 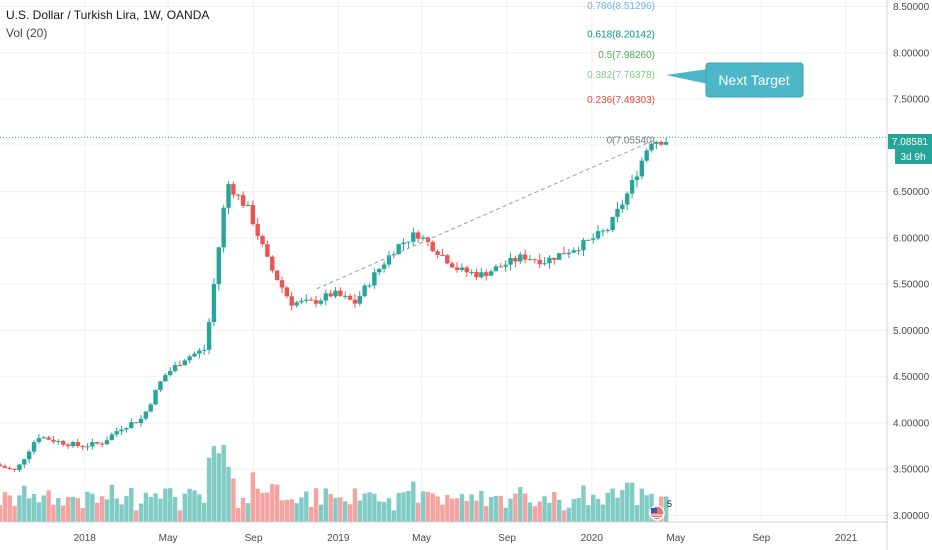 I want to click on symbol-title: U.S. Dollar / Turkish Lira, 1W, OANDA, so click(x=108, y=15).